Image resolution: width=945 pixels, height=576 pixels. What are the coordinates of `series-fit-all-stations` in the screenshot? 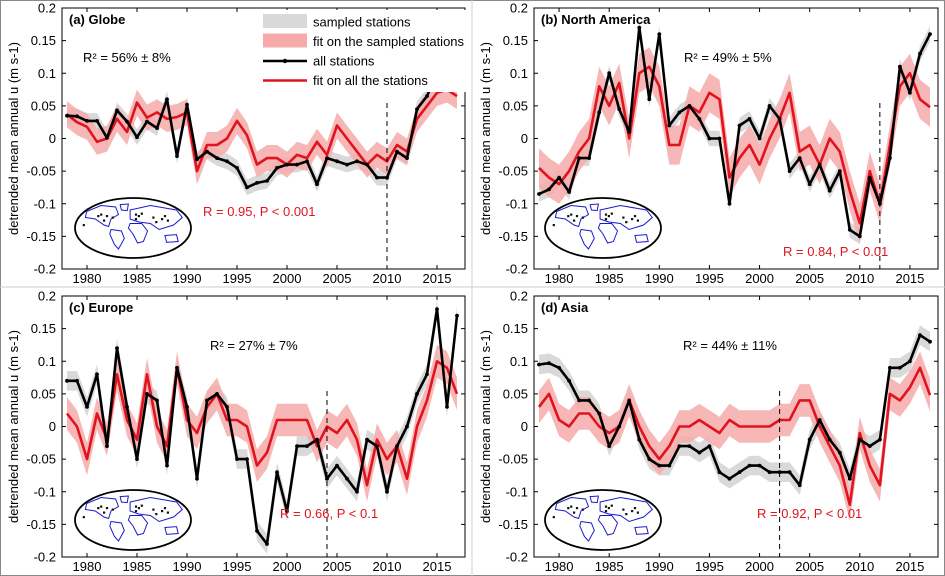 It's located at (262, 130).